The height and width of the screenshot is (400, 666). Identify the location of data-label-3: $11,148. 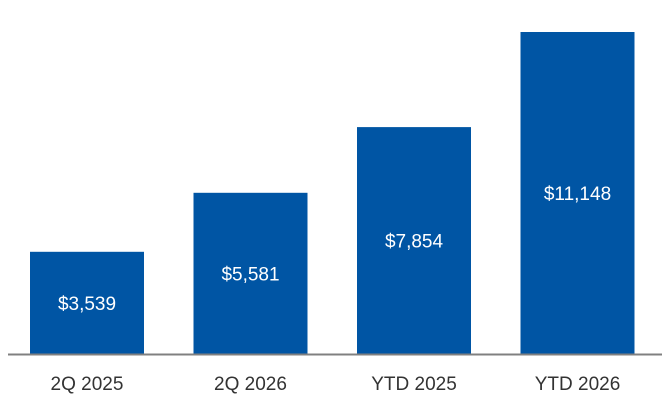
(577, 194).